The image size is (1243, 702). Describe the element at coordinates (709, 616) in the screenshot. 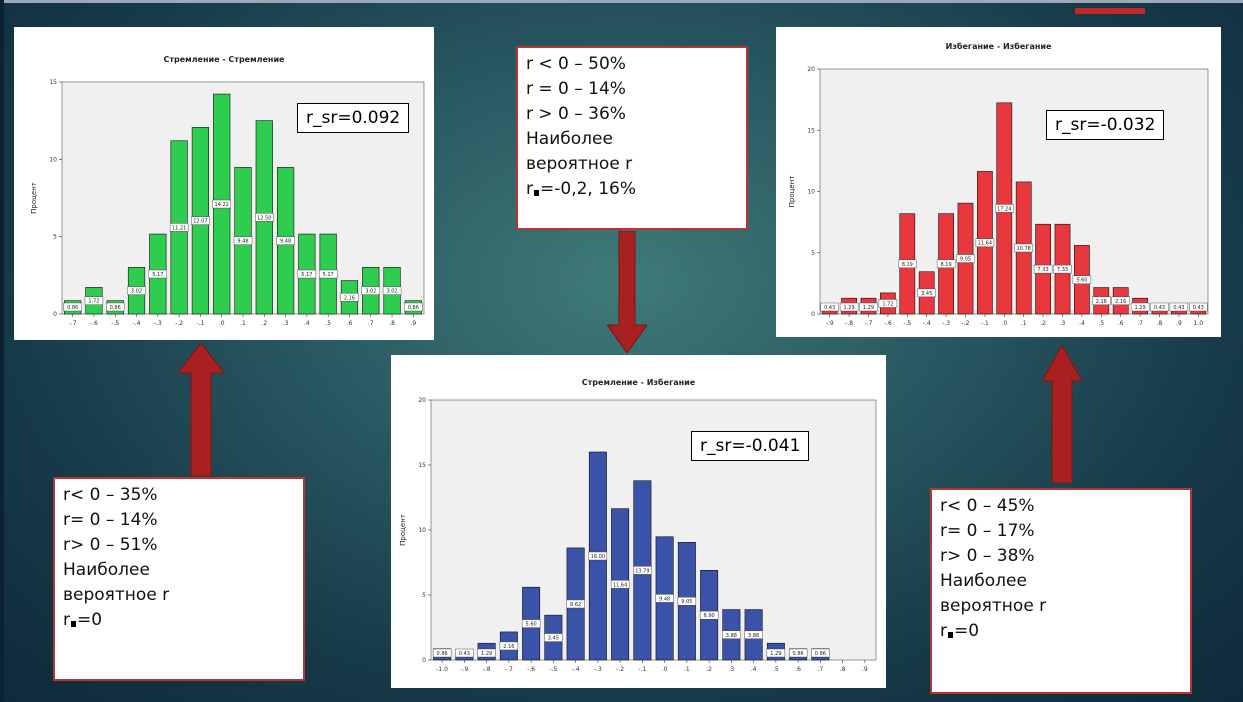

I see `data-label: 6.90` at that location.